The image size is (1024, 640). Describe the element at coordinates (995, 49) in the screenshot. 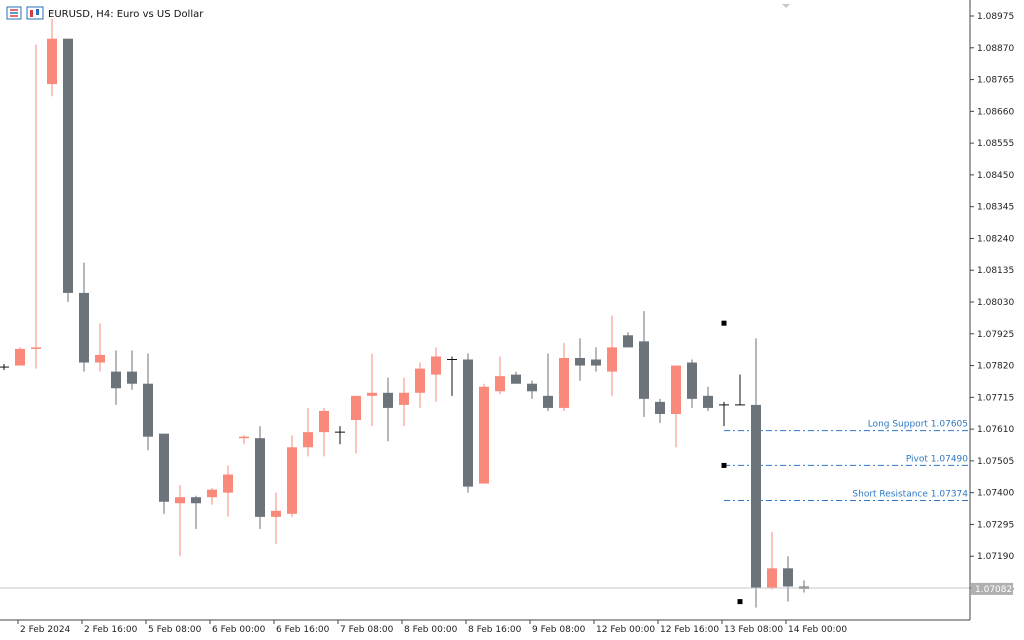

I see `y-tick-label: 1.08870` at that location.